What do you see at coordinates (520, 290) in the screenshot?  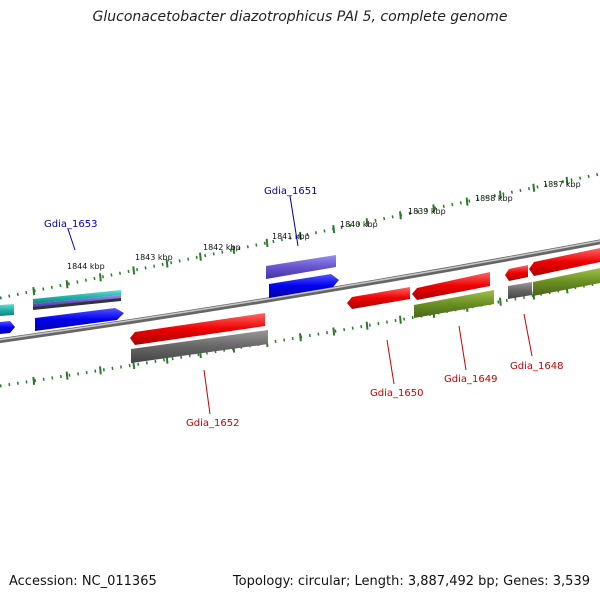 I see `gene-feature-gdia-1648-gray` at bounding box center [520, 290].